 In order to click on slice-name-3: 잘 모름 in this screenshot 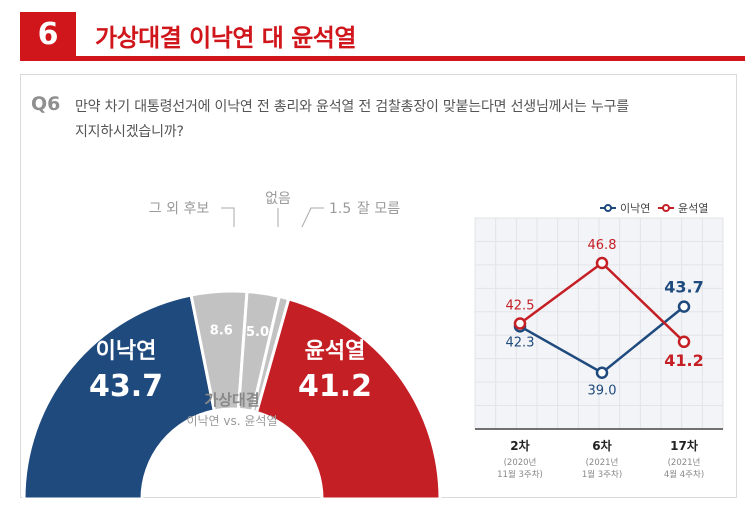, I will do `click(378, 209)`.